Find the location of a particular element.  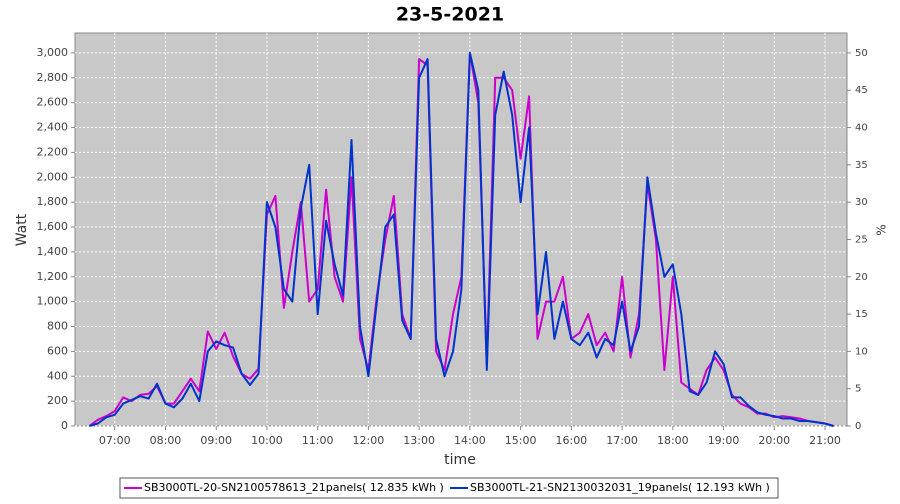

legend is located at coordinates (449, 488).